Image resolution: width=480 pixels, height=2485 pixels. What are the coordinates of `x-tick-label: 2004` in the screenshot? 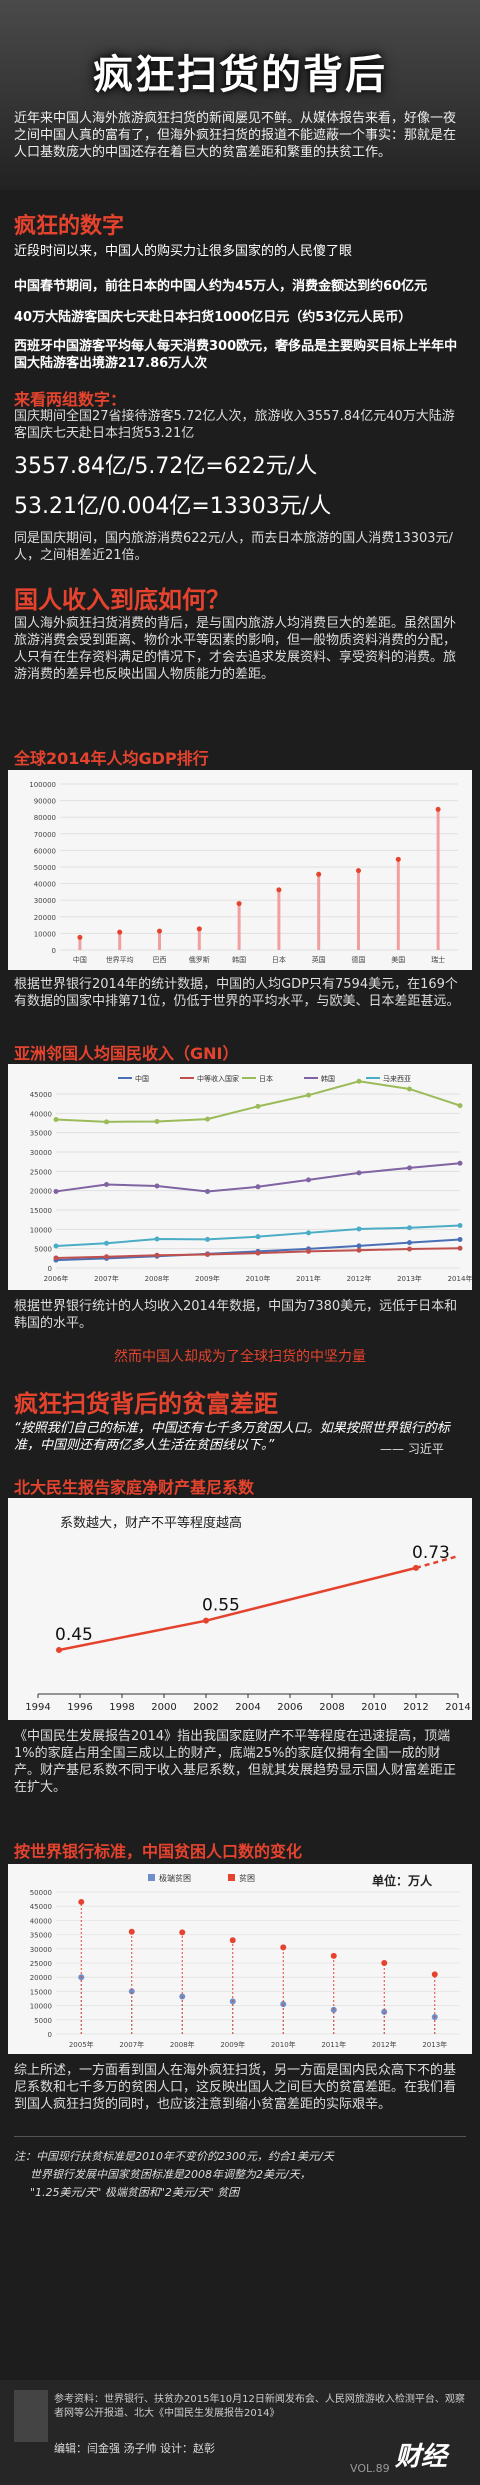 It's located at (247, 1707).